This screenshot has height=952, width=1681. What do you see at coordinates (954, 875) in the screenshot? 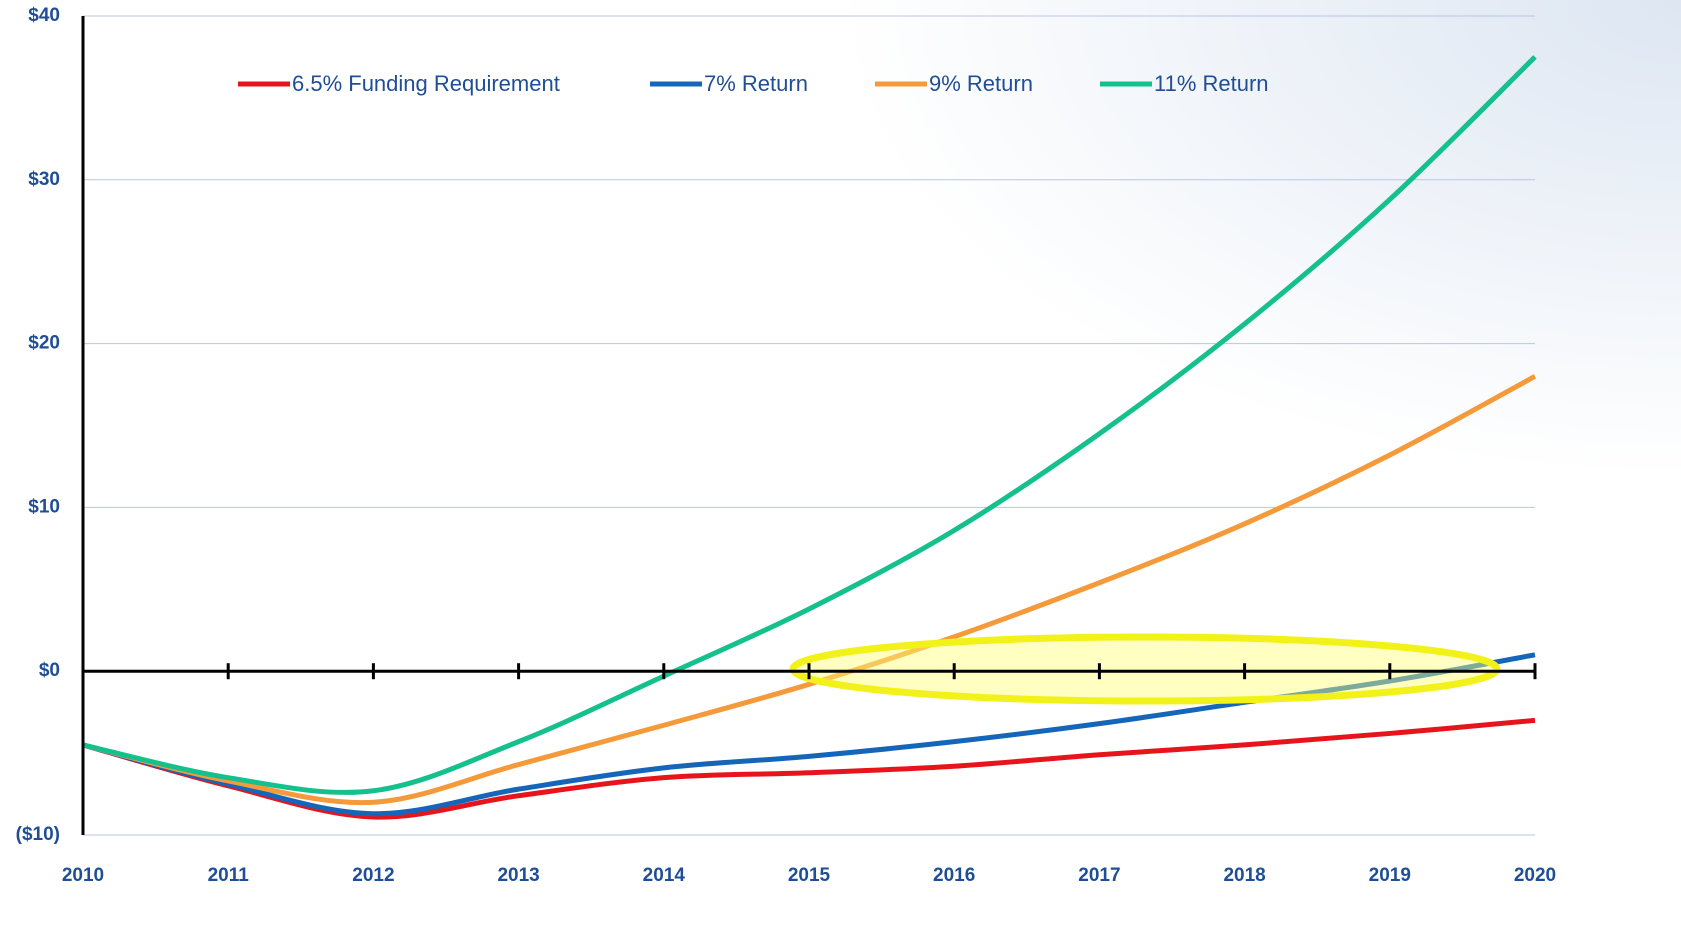
I see `x-tick-label: 2016` at bounding box center [954, 875].